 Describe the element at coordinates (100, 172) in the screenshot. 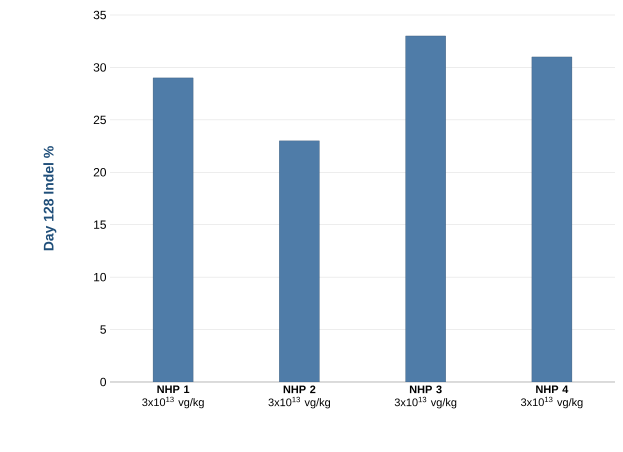

I see `y-tick-label: 20` at that location.